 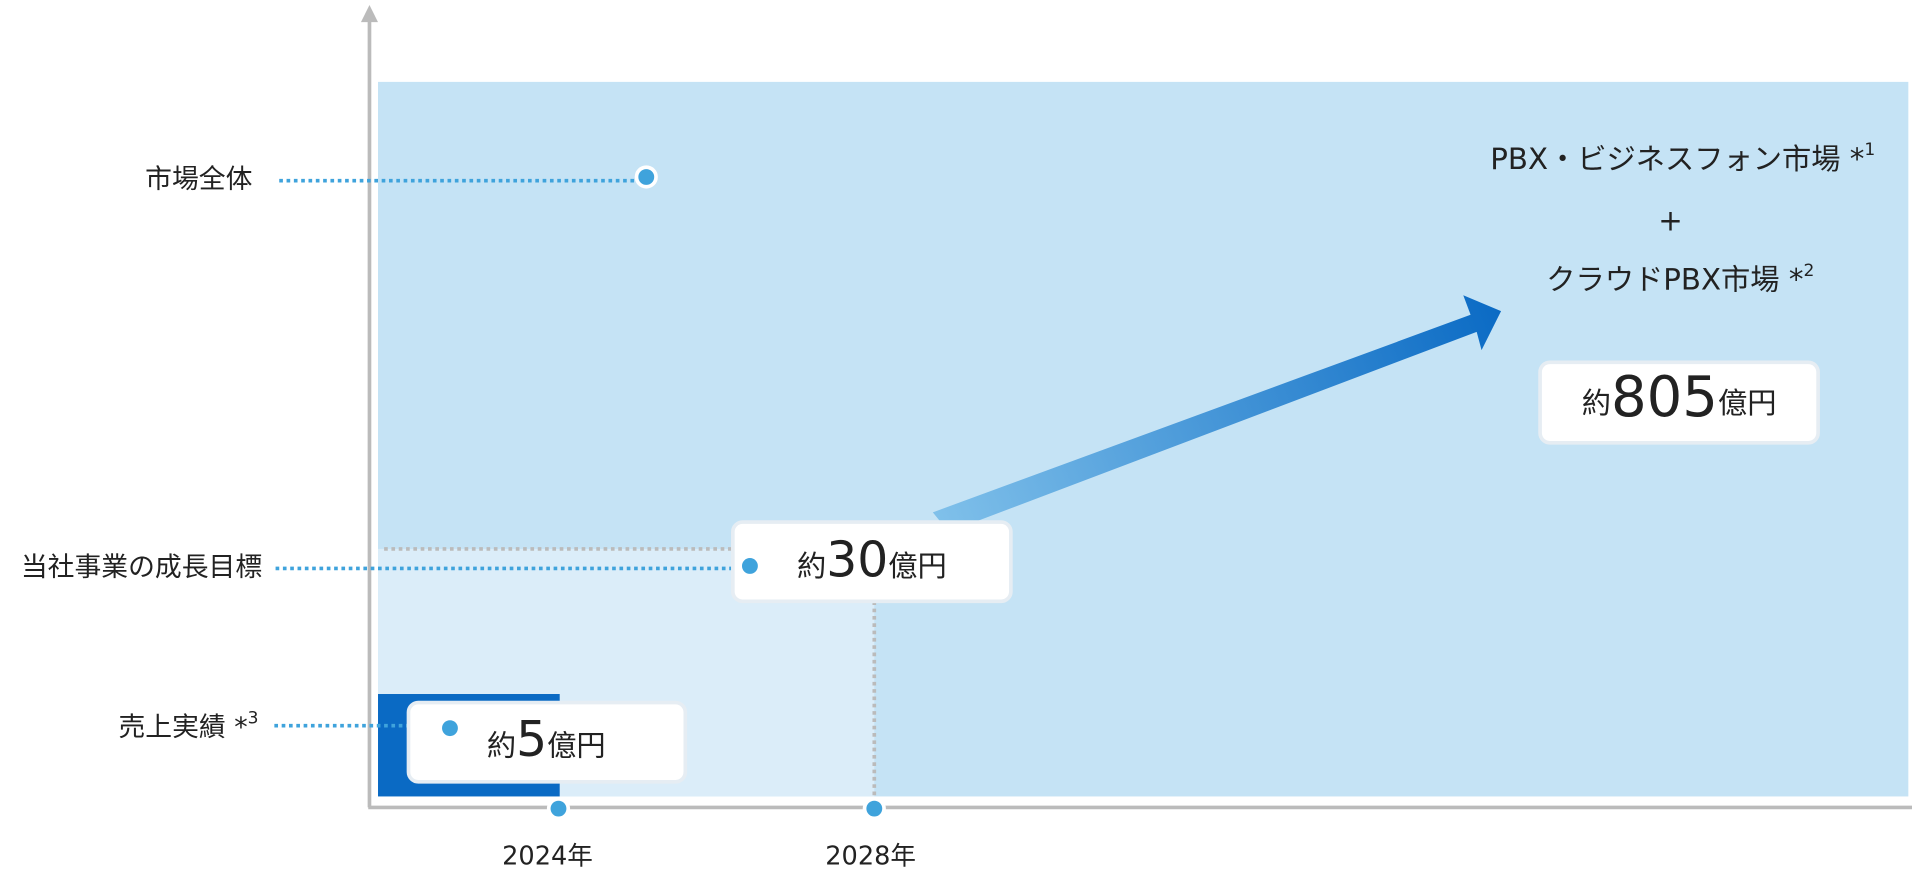 What do you see at coordinates (857, 560) in the screenshot?
I see `amount: 30` at bounding box center [857, 560].